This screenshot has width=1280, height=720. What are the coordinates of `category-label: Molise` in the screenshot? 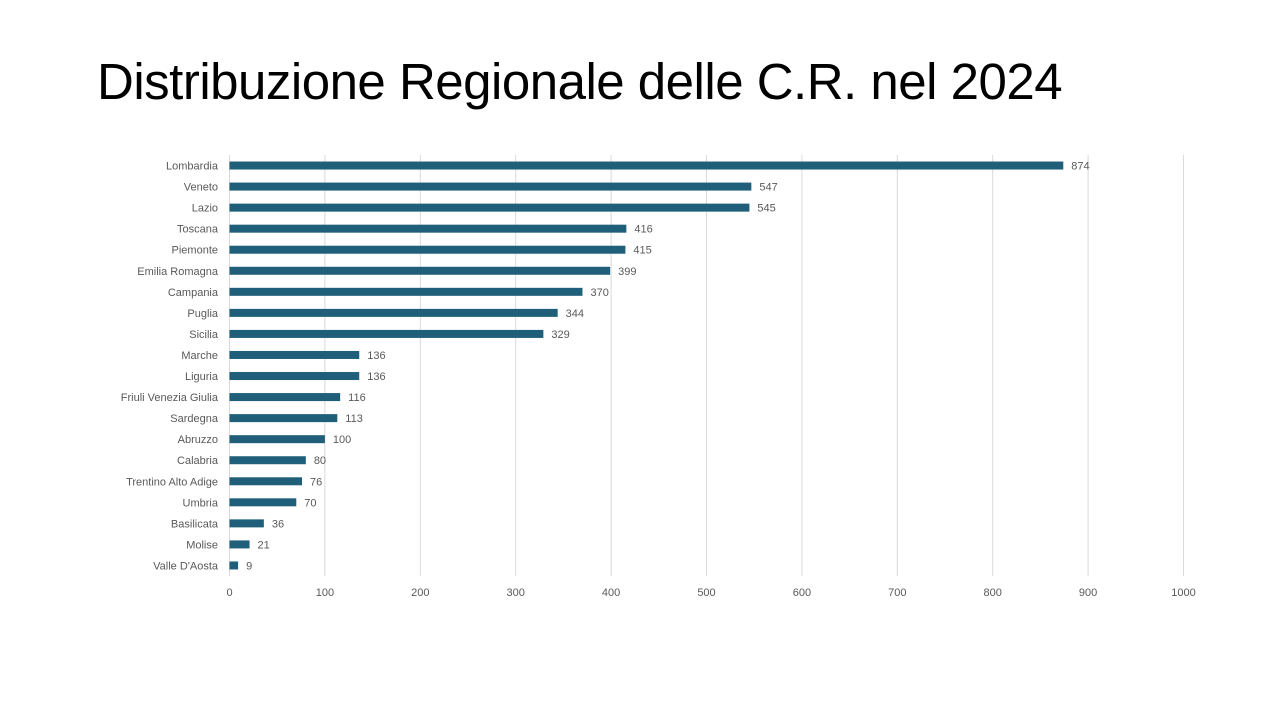 It's located at (202, 545).